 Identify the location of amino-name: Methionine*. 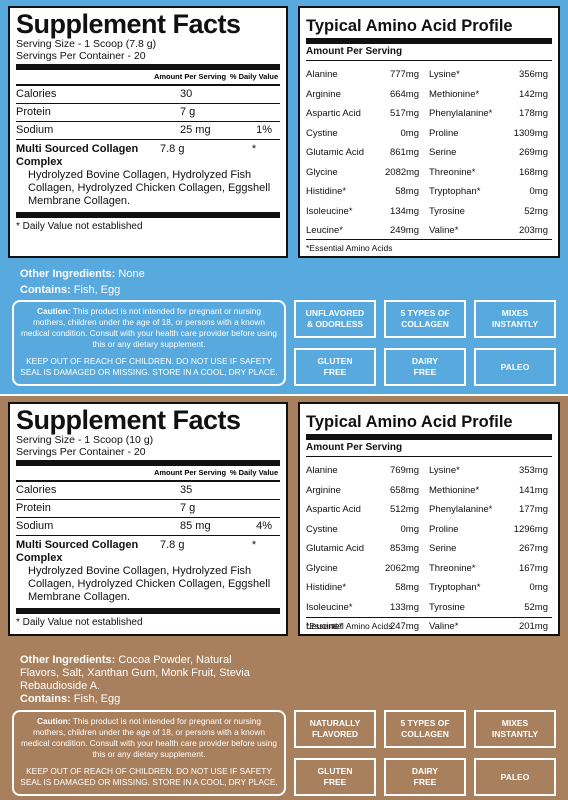
(454, 94).